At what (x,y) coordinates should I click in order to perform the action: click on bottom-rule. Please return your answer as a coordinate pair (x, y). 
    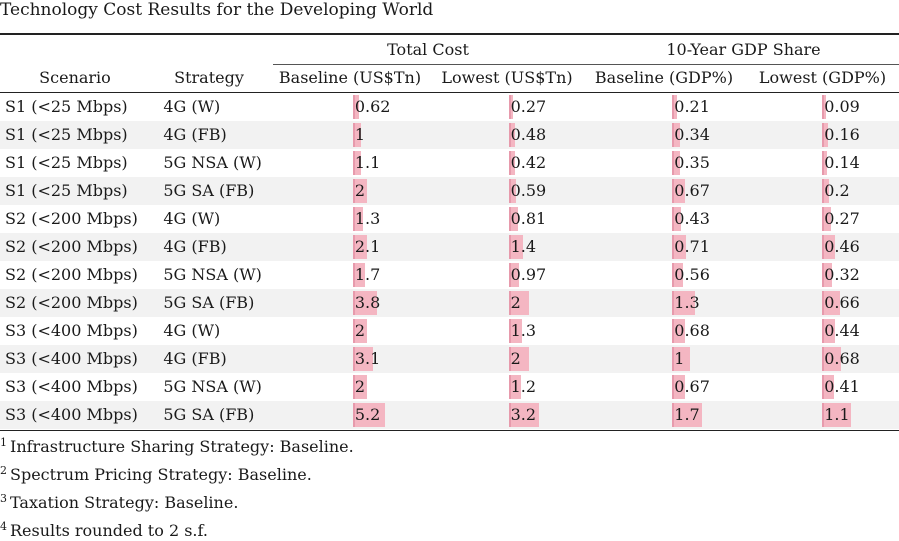
    Looking at the image, I should click on (449, 430).